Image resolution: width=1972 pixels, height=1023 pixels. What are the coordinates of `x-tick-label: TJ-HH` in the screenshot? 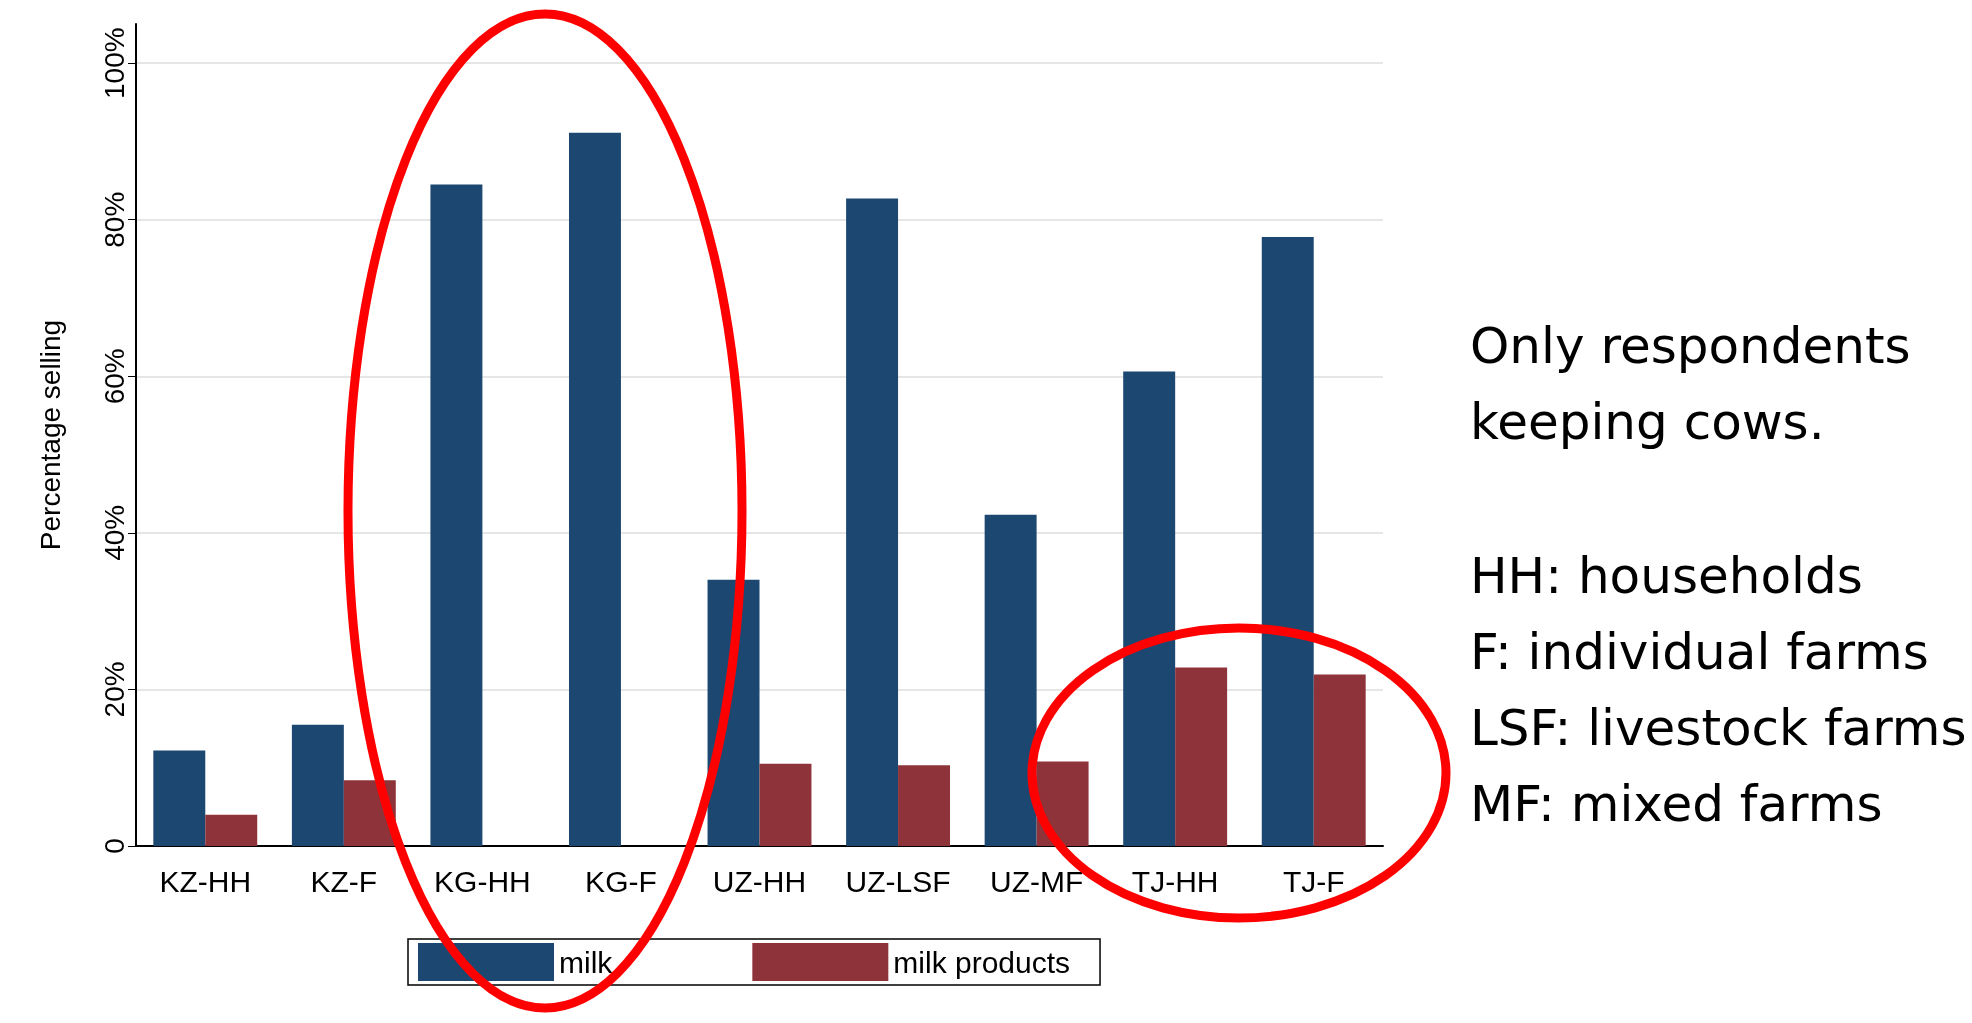 It's located at (1175, 881).